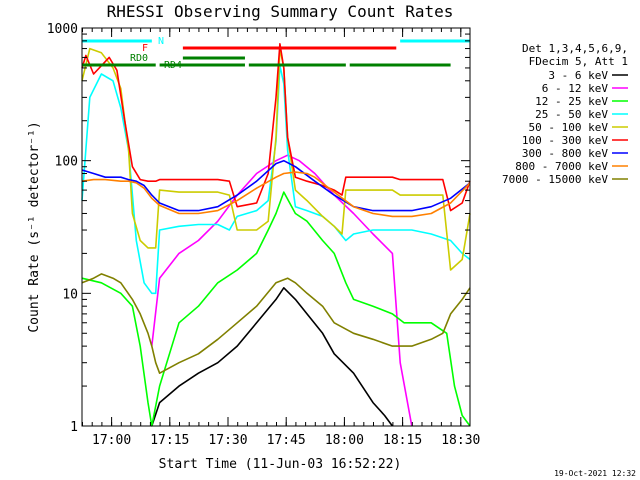  Describe the element at coordinates (286, 440) in the screenshot. I see `x-tick-label-3: 17:45` at that location.